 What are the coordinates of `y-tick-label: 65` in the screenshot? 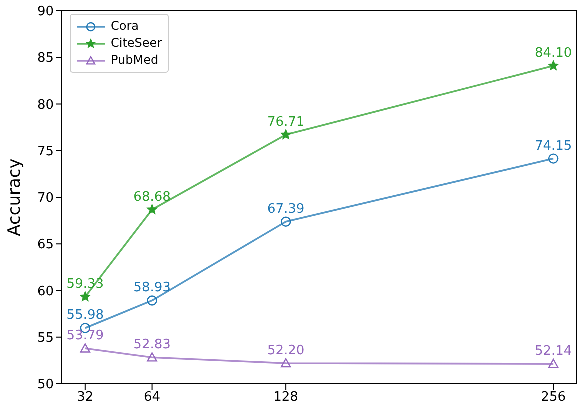 It's located at (45, 245).